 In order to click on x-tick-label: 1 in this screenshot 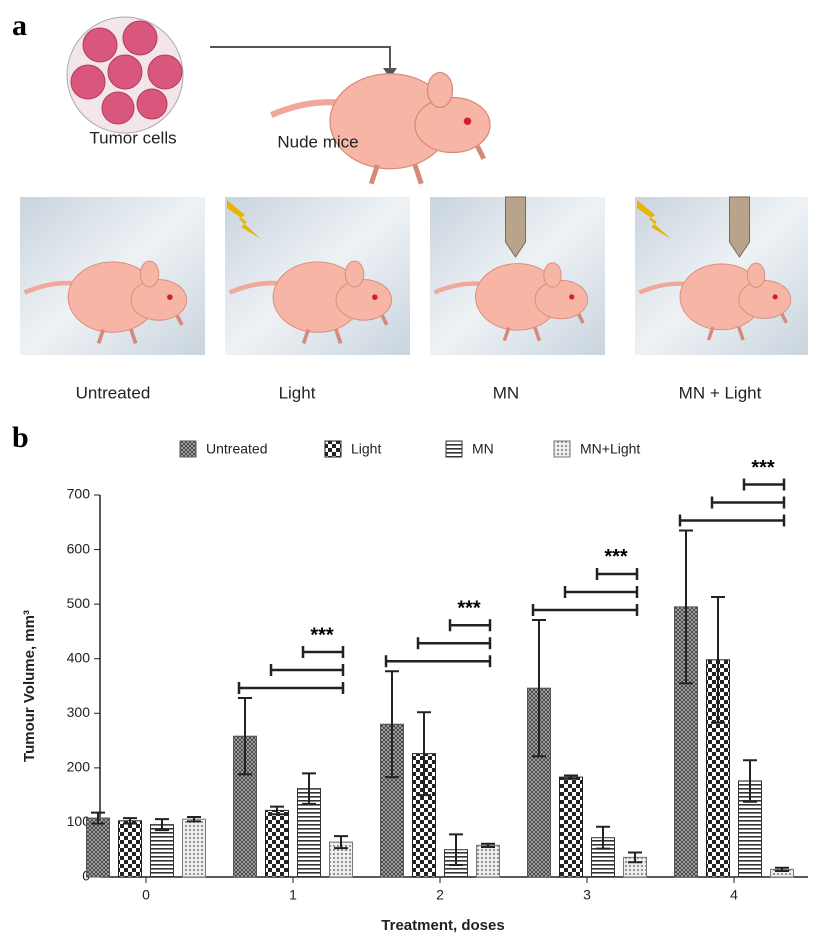, I will do `click(293, 895)`.